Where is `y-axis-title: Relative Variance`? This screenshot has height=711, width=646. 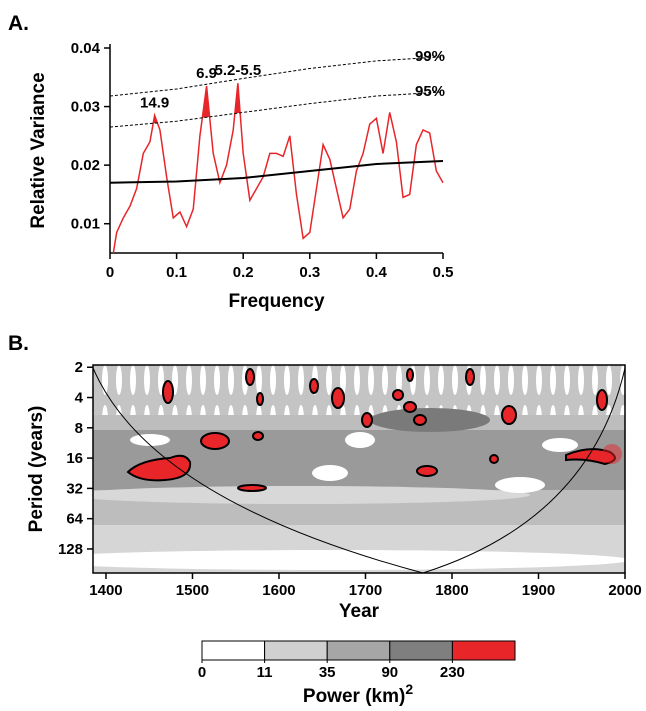
y-axis-title: Relative Variance is located at coordinates (38, 150).